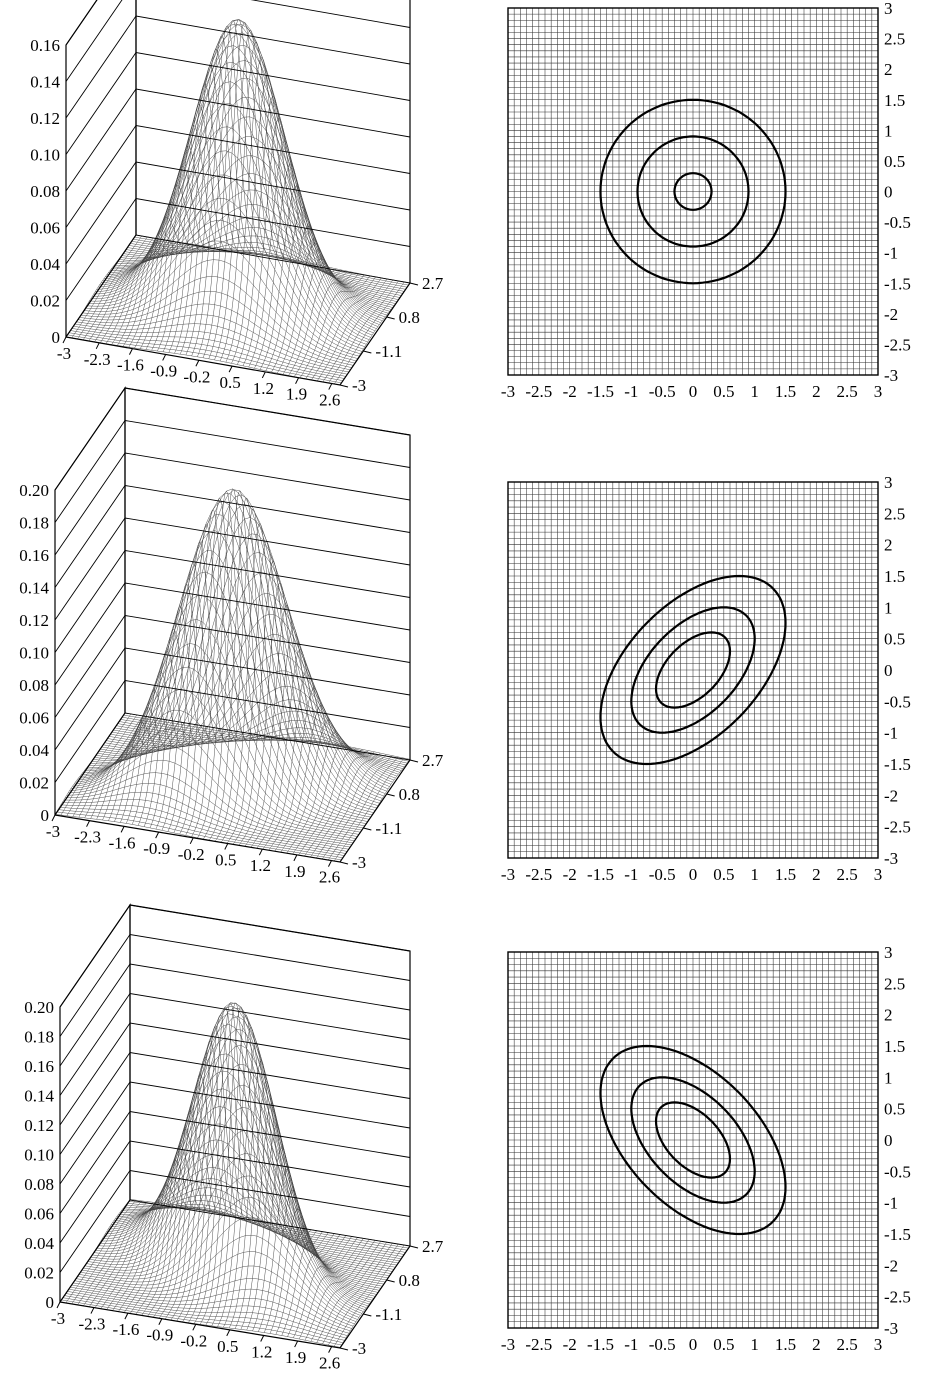  What do you see at coordinates (785, 874) in the screenshot?
I see `x-tick-label: 1.5` at bounding box center [785, 874].